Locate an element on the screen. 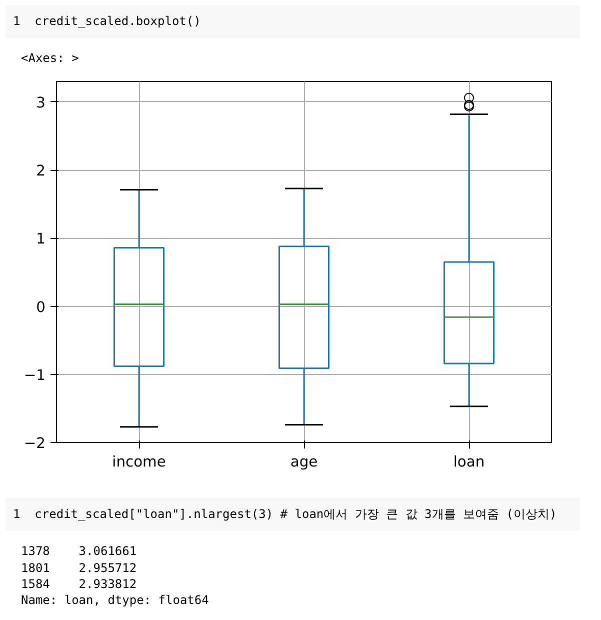  y-tick-label: −1 is located at coordinates (35, 375).